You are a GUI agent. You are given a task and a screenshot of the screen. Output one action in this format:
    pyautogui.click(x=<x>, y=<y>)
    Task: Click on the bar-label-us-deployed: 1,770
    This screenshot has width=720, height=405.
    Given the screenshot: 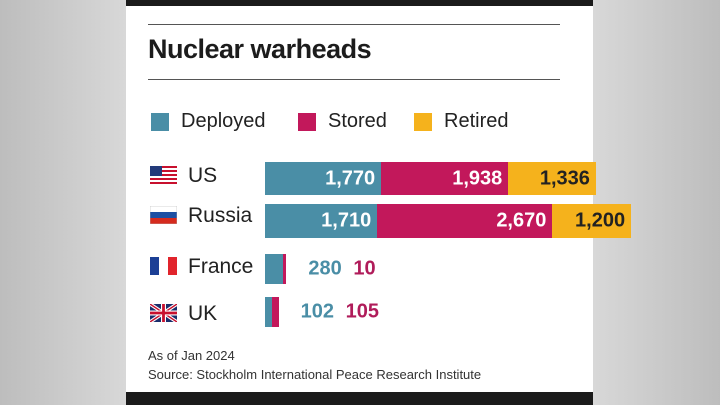 What is the action you would take?
    pyautogui.click(x=350, y=178)
    